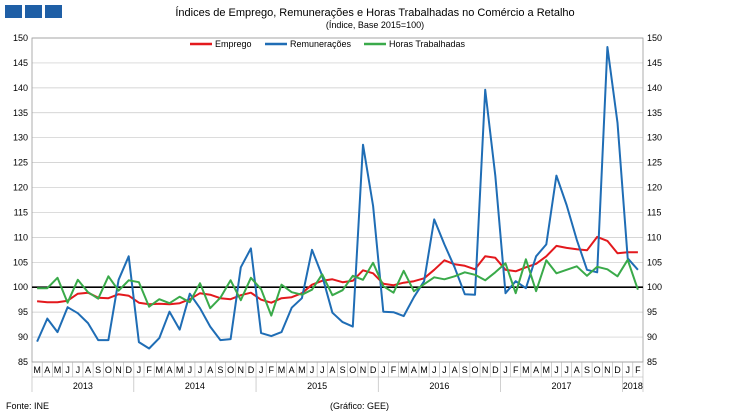  Describe the element at coordinates (83, 386) in the screenshot. I see `x-tick-label-year: 2013` at that location.